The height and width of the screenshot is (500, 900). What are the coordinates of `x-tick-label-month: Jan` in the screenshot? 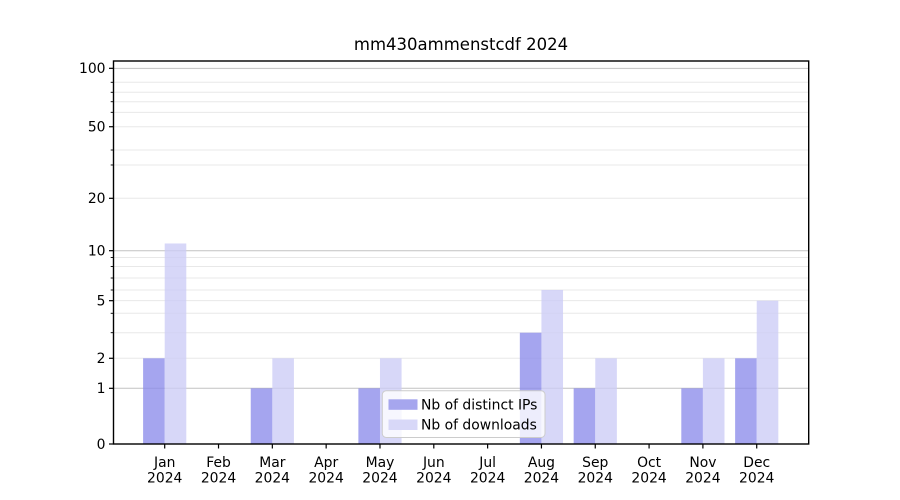 It's located at (164, 463).